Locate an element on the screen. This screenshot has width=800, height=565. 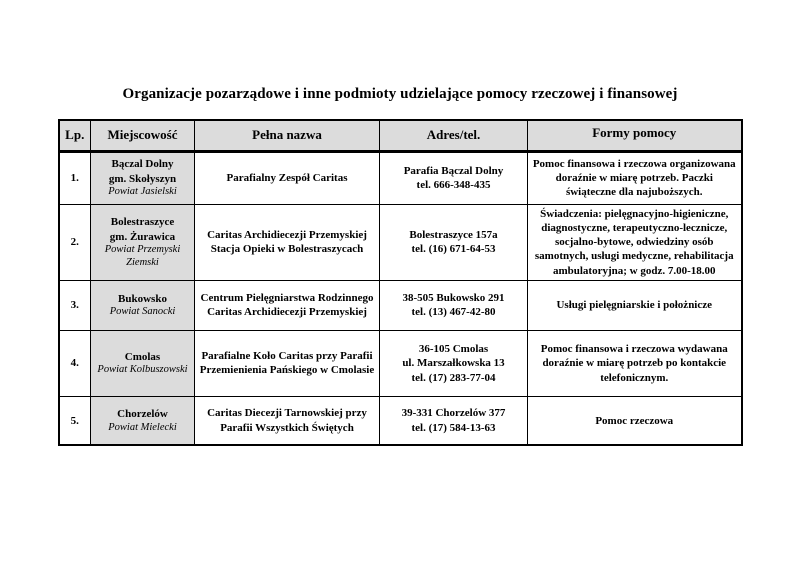
place-lines: Bukowsko is located at coordinates (142, 299).